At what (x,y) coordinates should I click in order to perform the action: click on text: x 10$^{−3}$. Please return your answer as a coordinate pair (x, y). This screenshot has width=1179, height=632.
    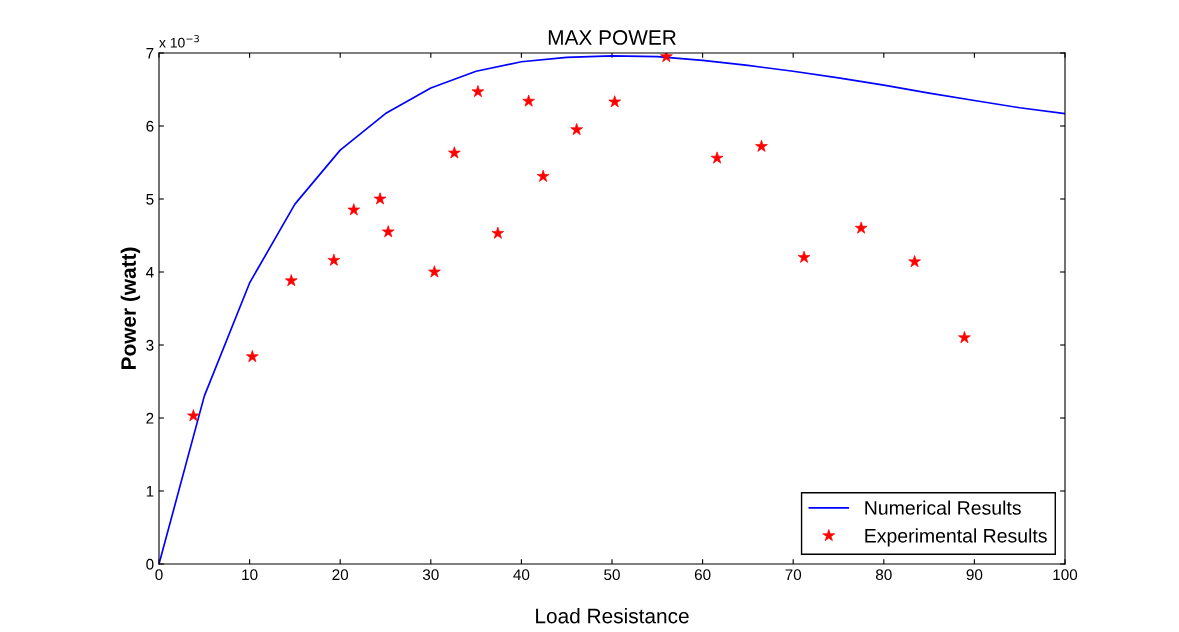
    Looking at the image, I should click on (179, 41).